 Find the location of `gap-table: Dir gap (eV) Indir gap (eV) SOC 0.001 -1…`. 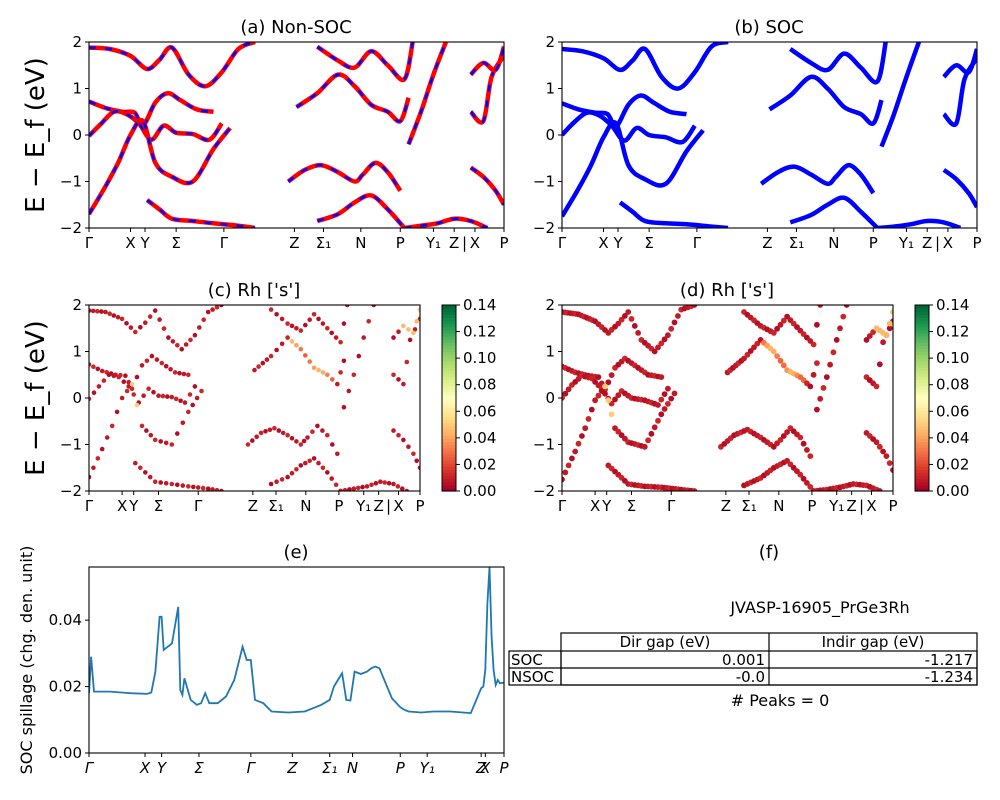

gap-table: Dir gap (eV) Indir gap (eV) SOC 0.001 -1… is located at coordinates (743, 659).